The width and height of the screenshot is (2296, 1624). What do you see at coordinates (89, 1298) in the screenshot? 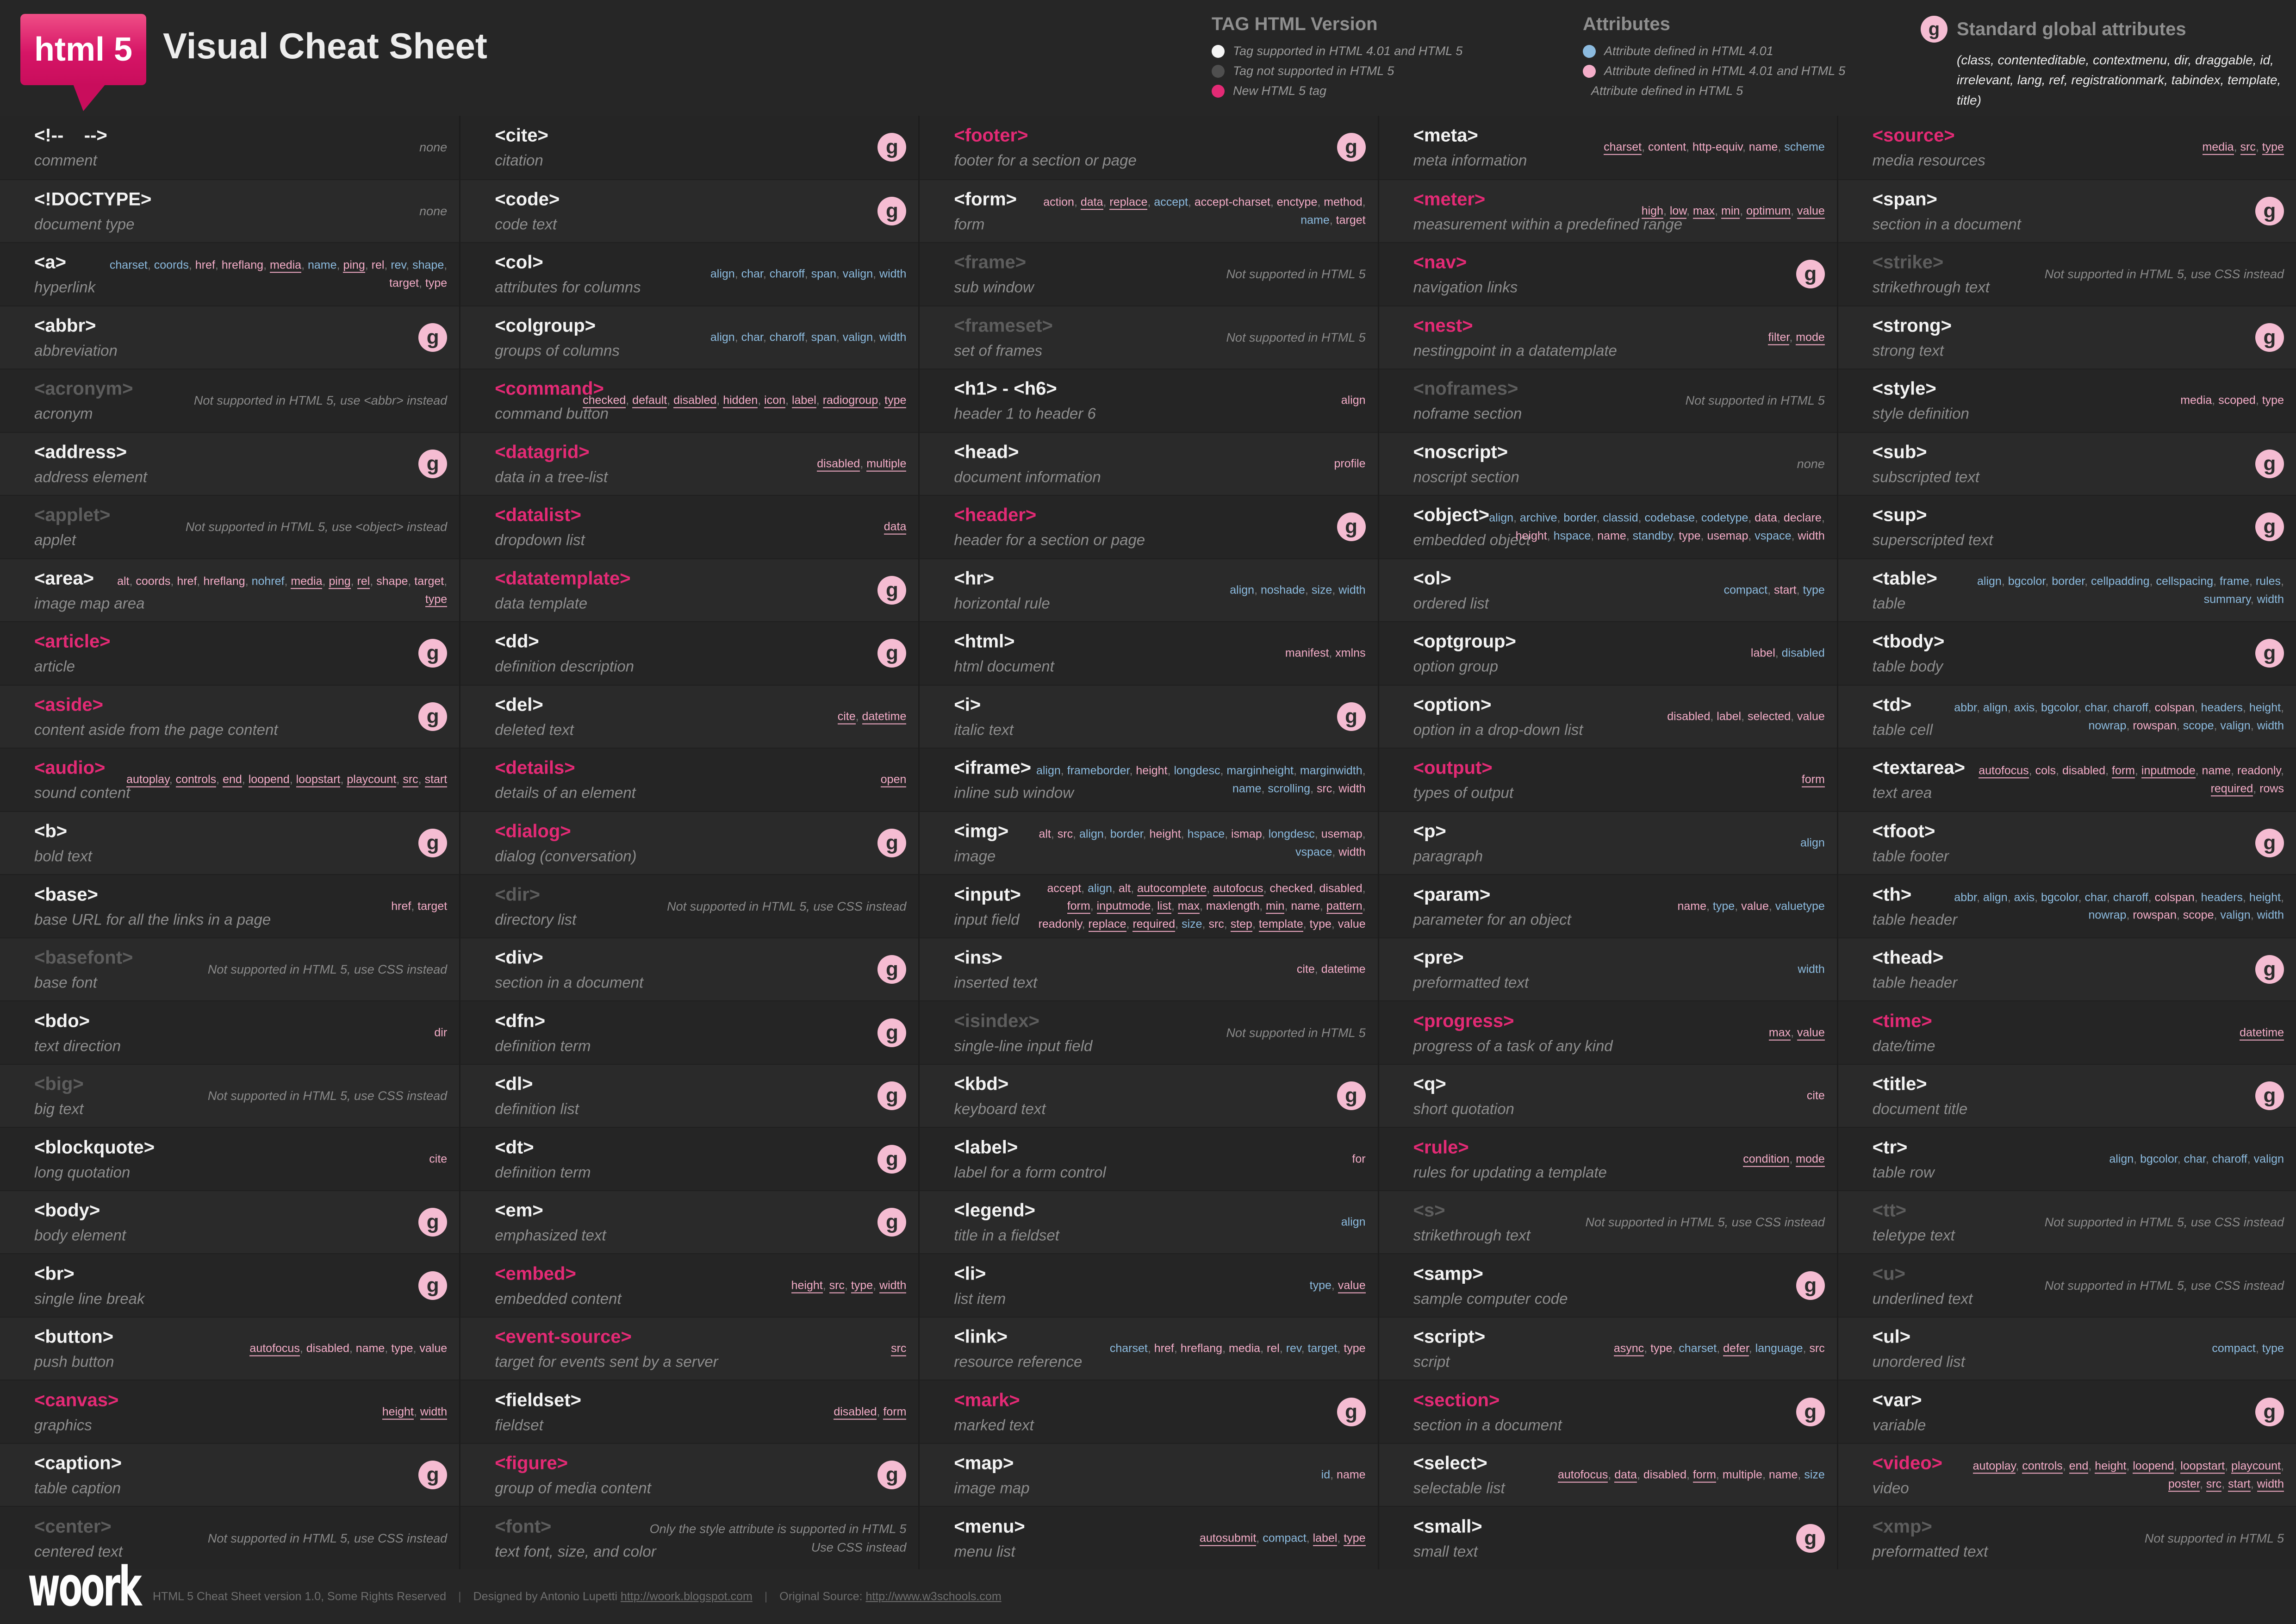
I see `tag-description: single line break` at bounding box center [89, 1298].